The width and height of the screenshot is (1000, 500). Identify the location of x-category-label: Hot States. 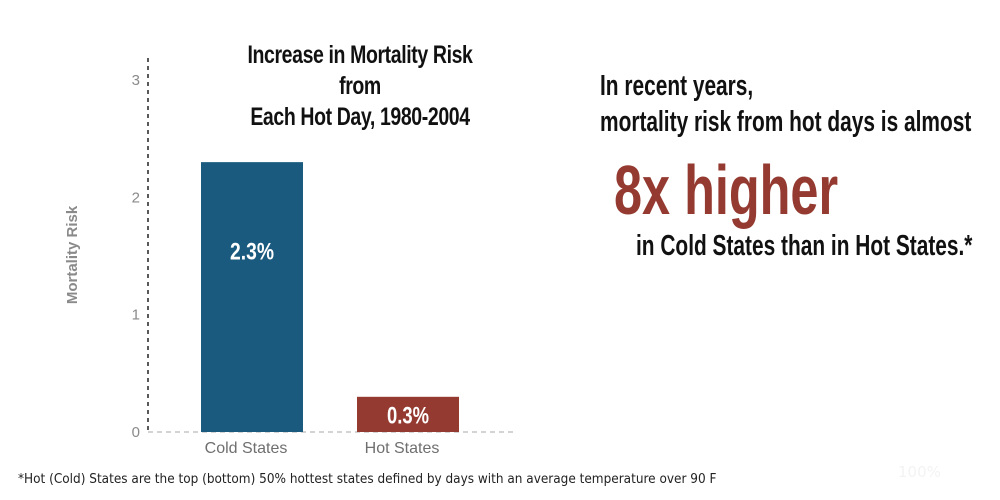
(402, 448).